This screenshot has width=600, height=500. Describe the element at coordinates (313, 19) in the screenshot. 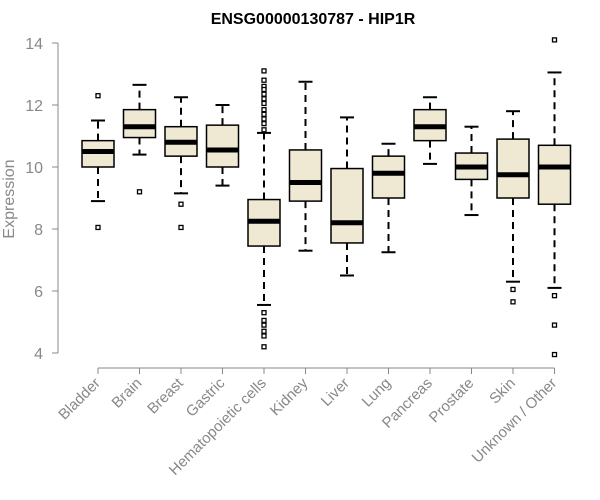

I see `chart-title: ENSG00000130787 - HIP1R` at that location.